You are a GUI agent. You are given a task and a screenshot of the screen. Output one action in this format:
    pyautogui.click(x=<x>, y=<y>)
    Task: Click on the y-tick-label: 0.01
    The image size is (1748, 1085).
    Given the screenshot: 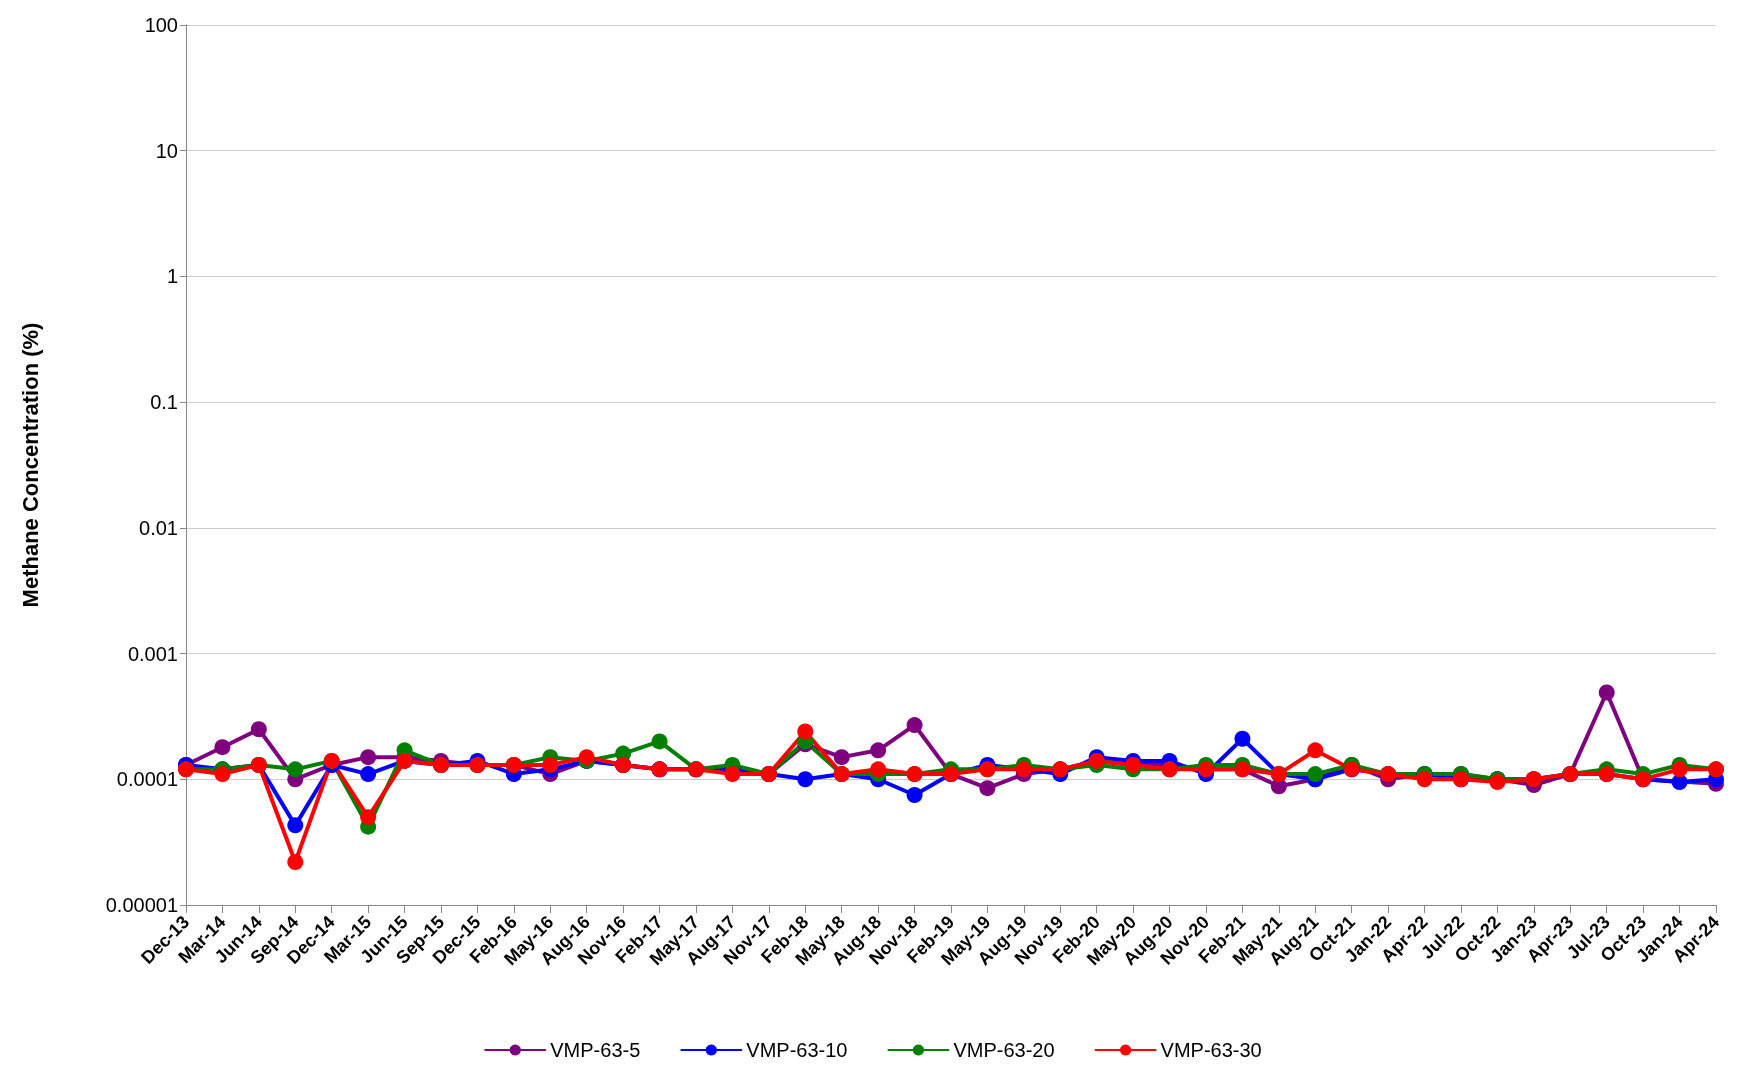 What is the action you would take?
    pyautogui.click(x=158, y=527)
    